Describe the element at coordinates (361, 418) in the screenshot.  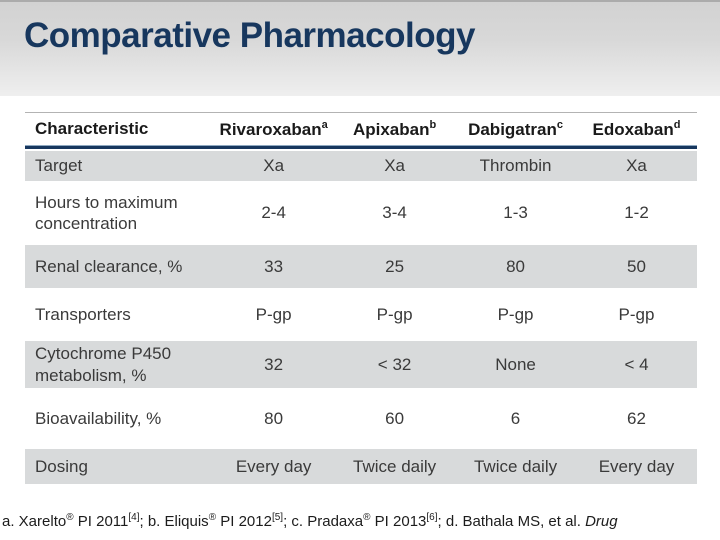
I see `table-row: Bioavailability, % 80 60 6 62` at that location.